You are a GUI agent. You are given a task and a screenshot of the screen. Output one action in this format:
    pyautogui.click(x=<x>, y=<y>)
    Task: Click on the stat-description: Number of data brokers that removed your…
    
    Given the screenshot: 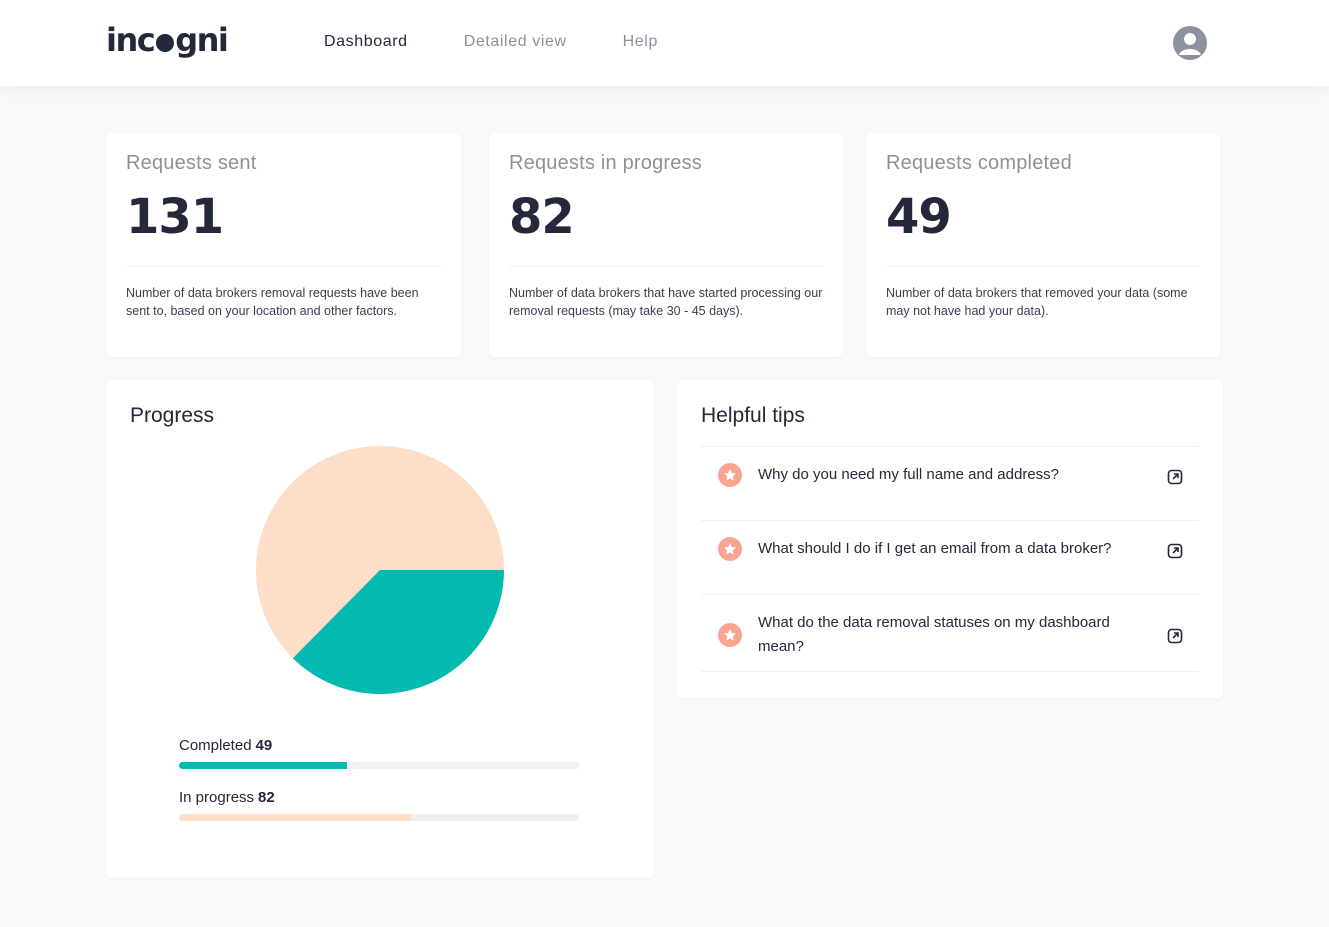 What is the action you would take?
    pyautogui.click(x=1037, y=302)
    